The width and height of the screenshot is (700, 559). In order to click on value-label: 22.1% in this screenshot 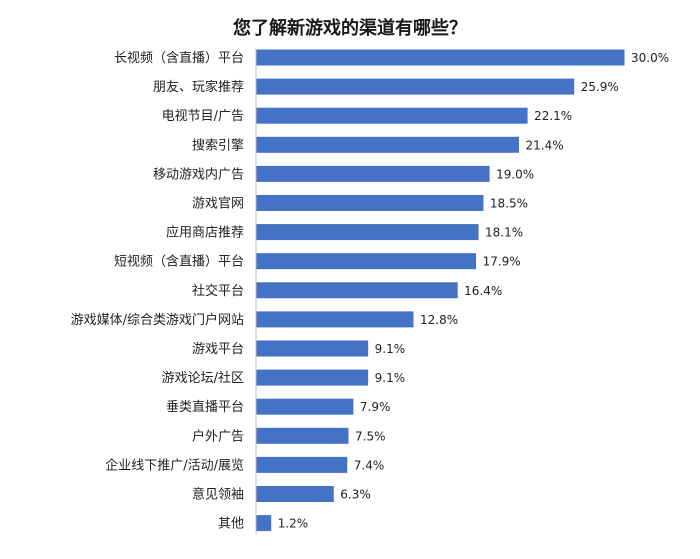, I will do `click(553, 116)`.